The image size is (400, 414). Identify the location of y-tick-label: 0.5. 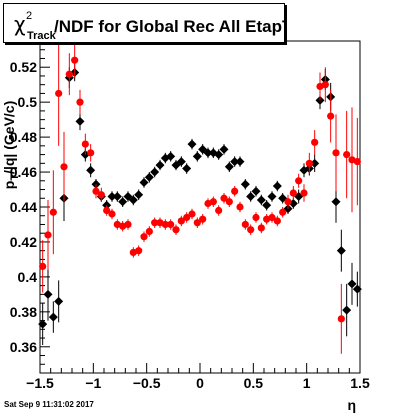
(28, 102).